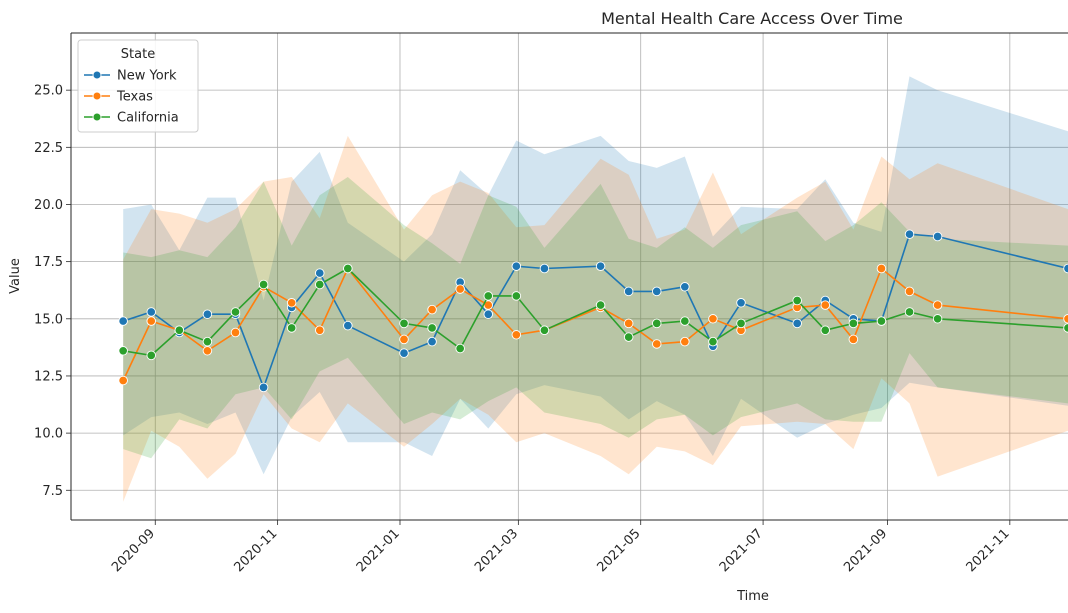  What do you see at coordinates (134, 97) in the screenshot?
I see `legend-label-texas: Texas` at bounding box center [134, 97].